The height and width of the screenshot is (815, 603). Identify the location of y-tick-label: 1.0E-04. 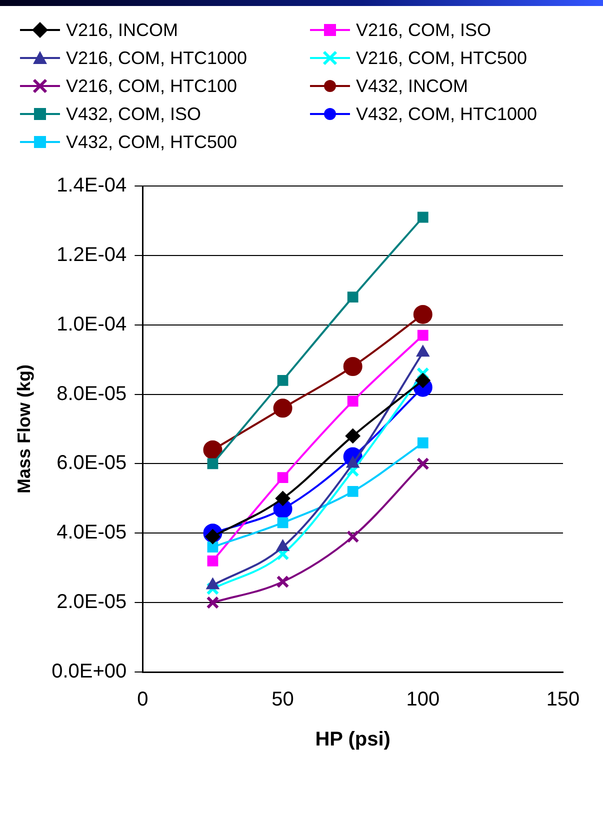
(91, 324).